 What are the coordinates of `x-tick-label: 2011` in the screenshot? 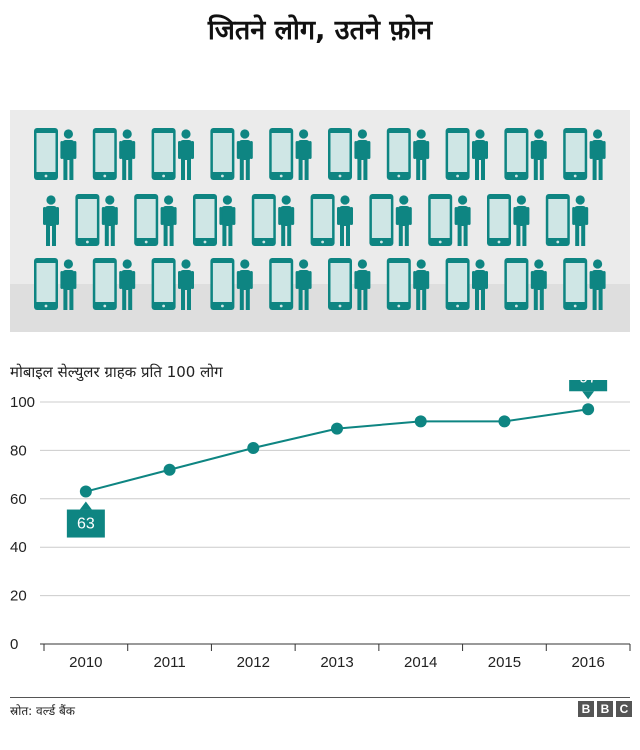 It's located at (169, 662).